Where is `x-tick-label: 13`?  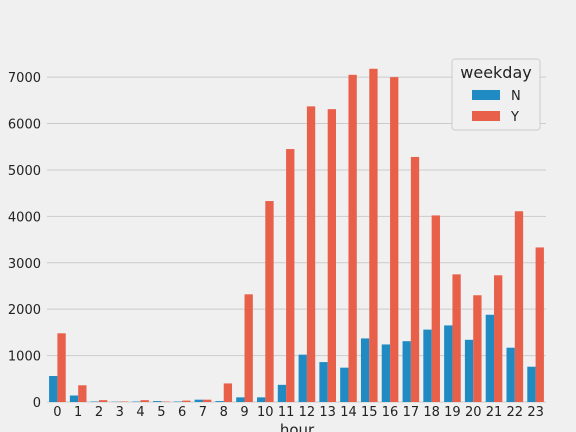
x-tick-label: 13 is located at coordinates (327, 412).